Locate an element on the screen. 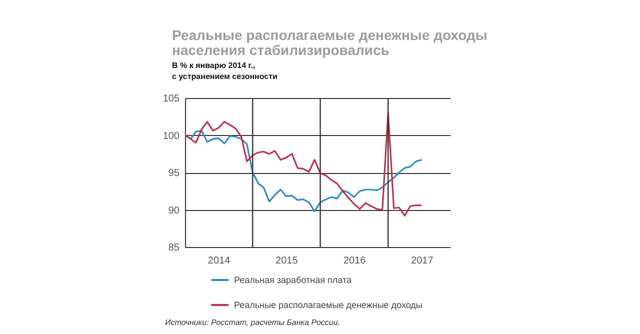 The image size is (640, 334). legend-label: Реальная заработная плата is located at coordinates (293, 280).